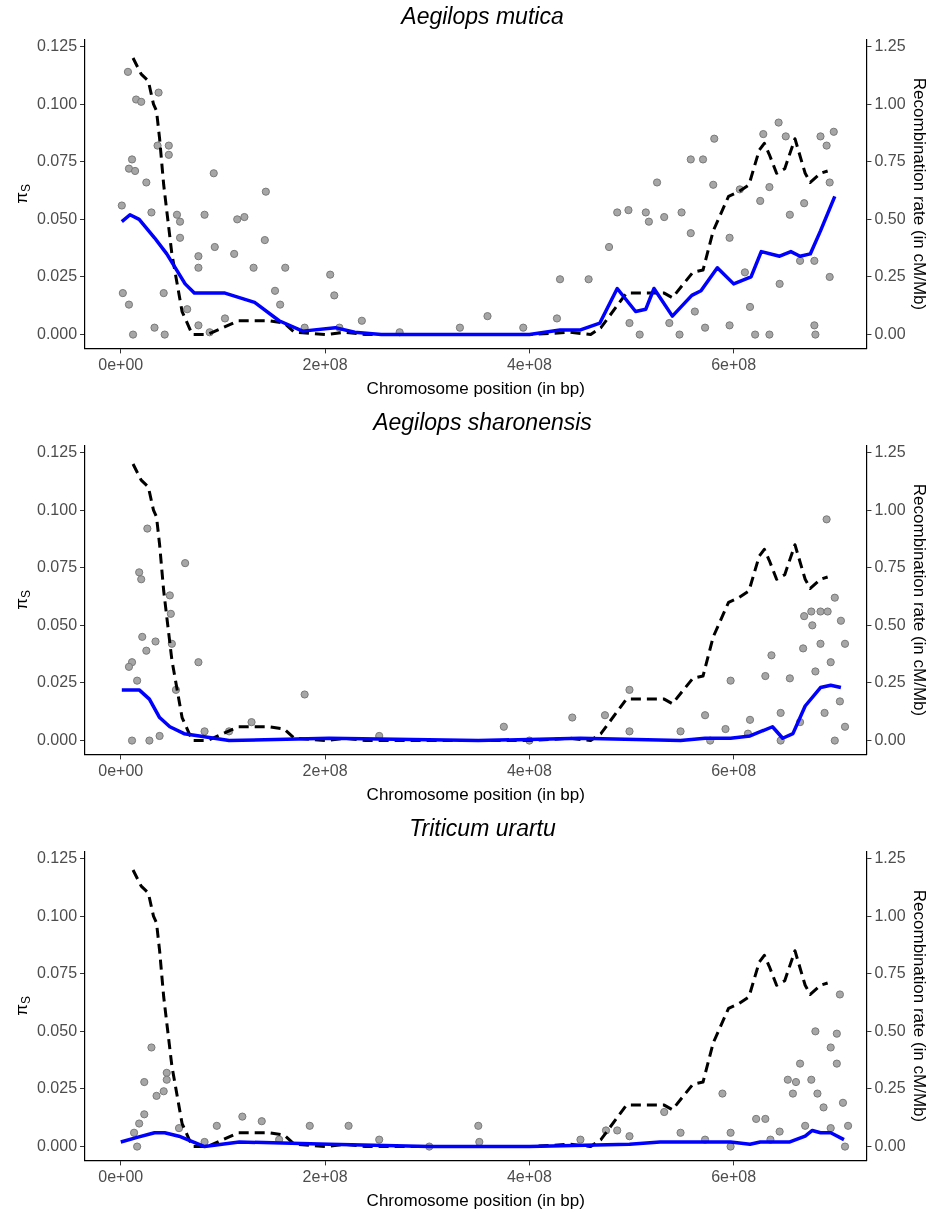  I want to click on chart-title: Triticum urartu, so click(482, 828).